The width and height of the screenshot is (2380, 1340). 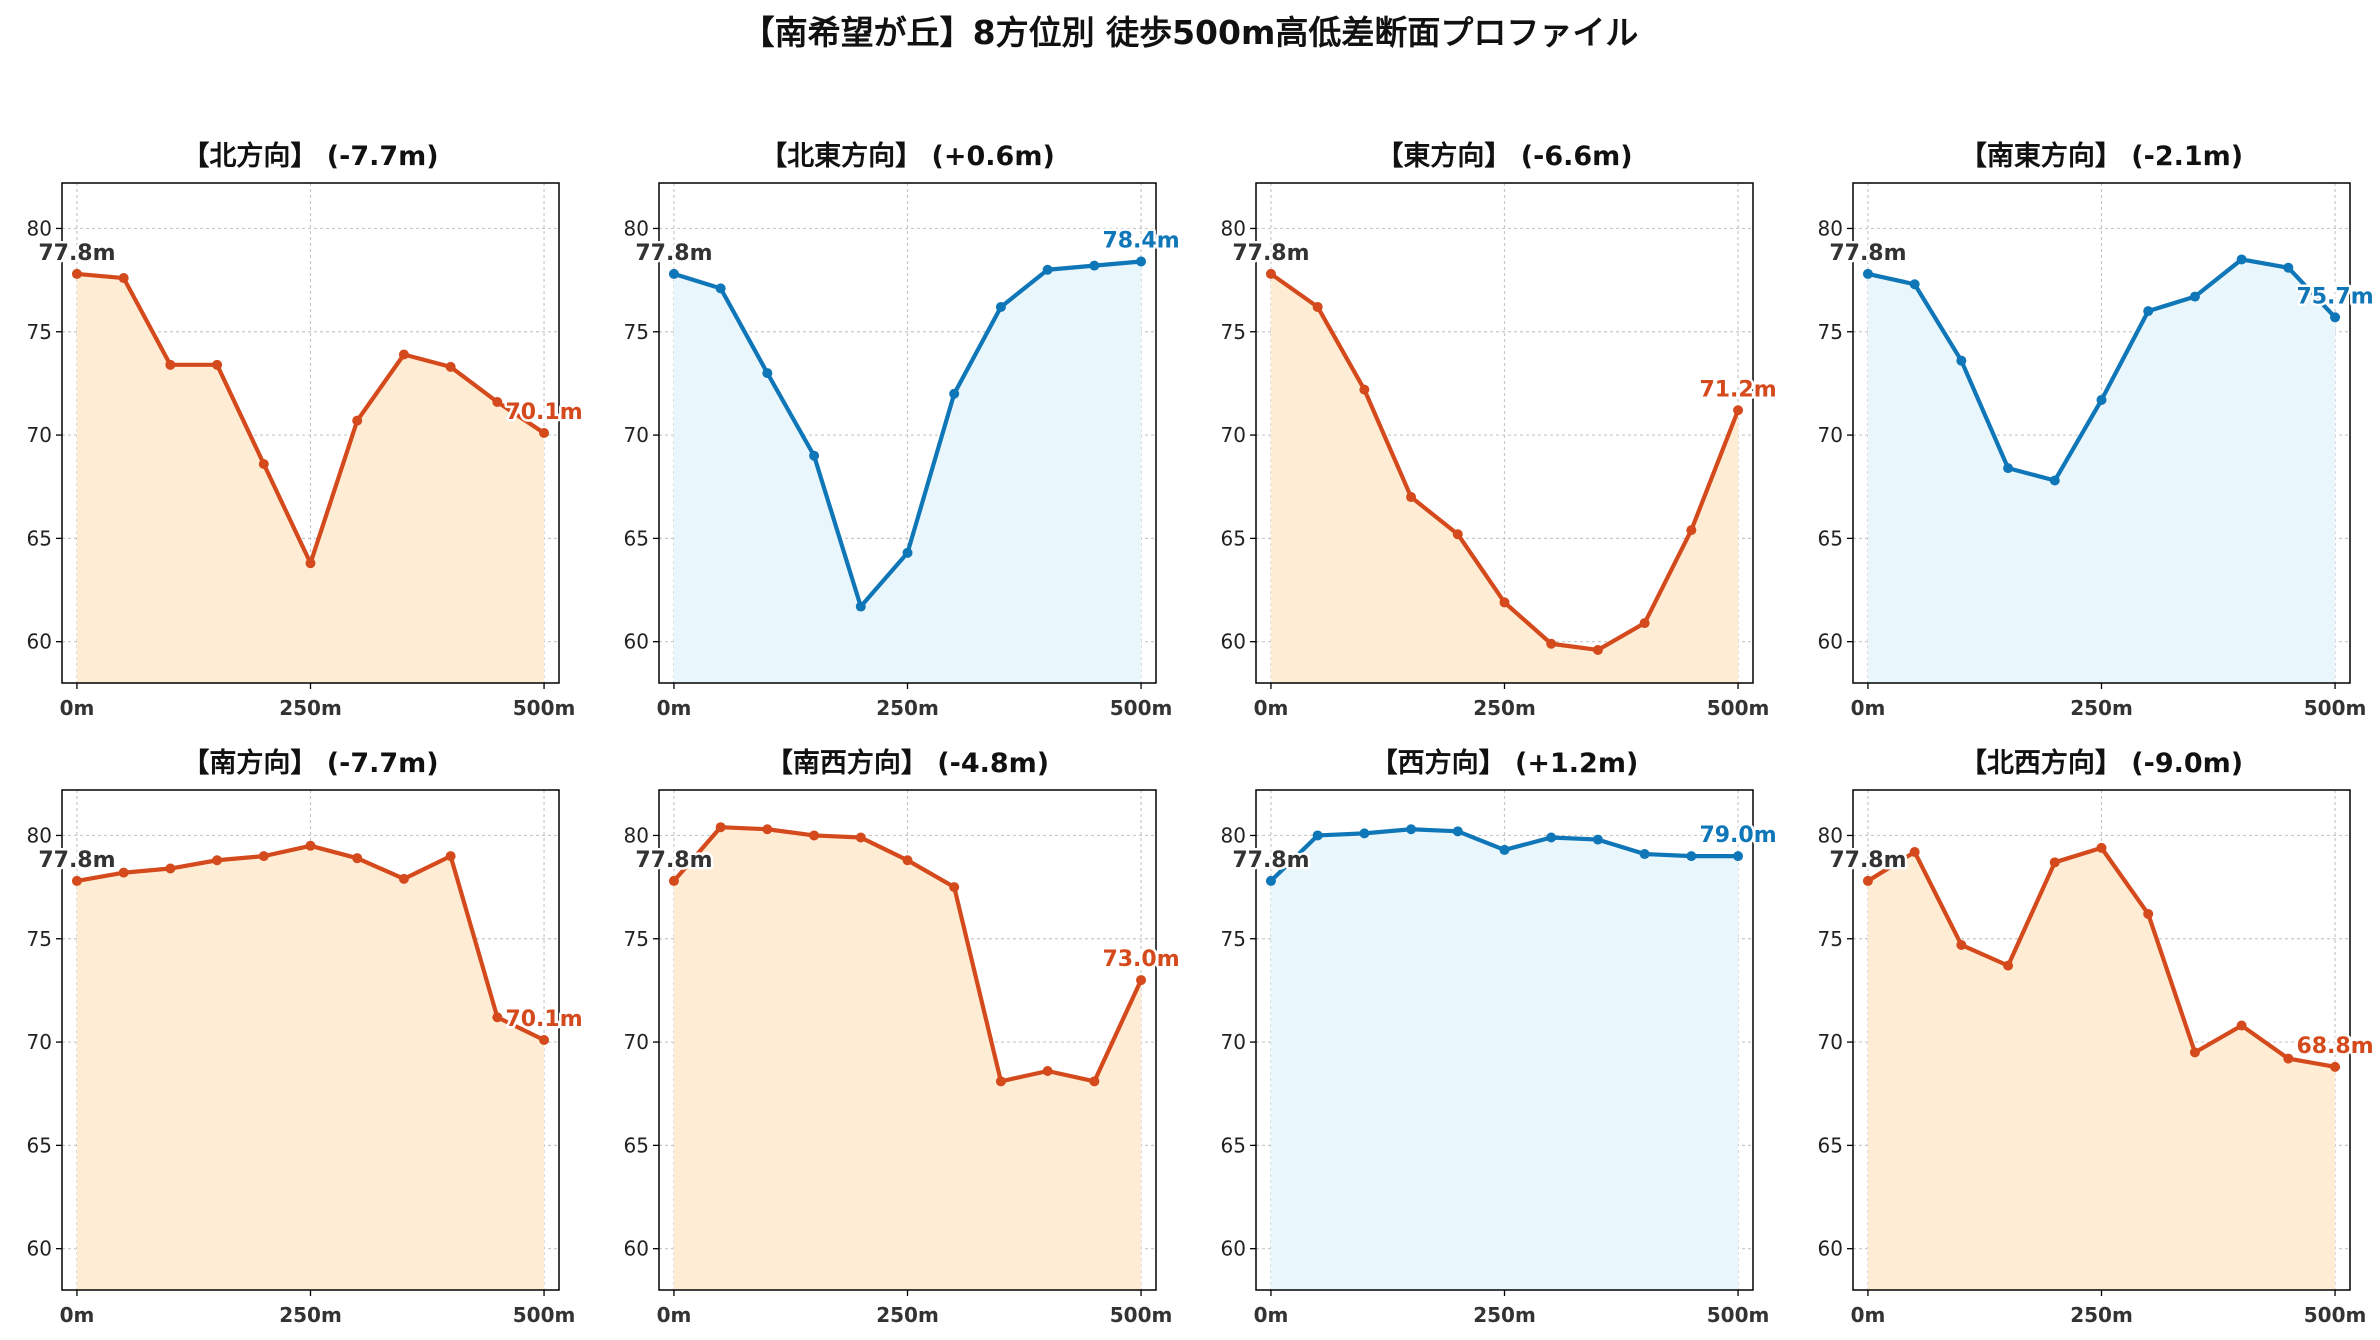 What do you see at coordinates (1737, 835) in the screenshot?
I see `end-label: 79.0m` at bounding box center [1737, 835].